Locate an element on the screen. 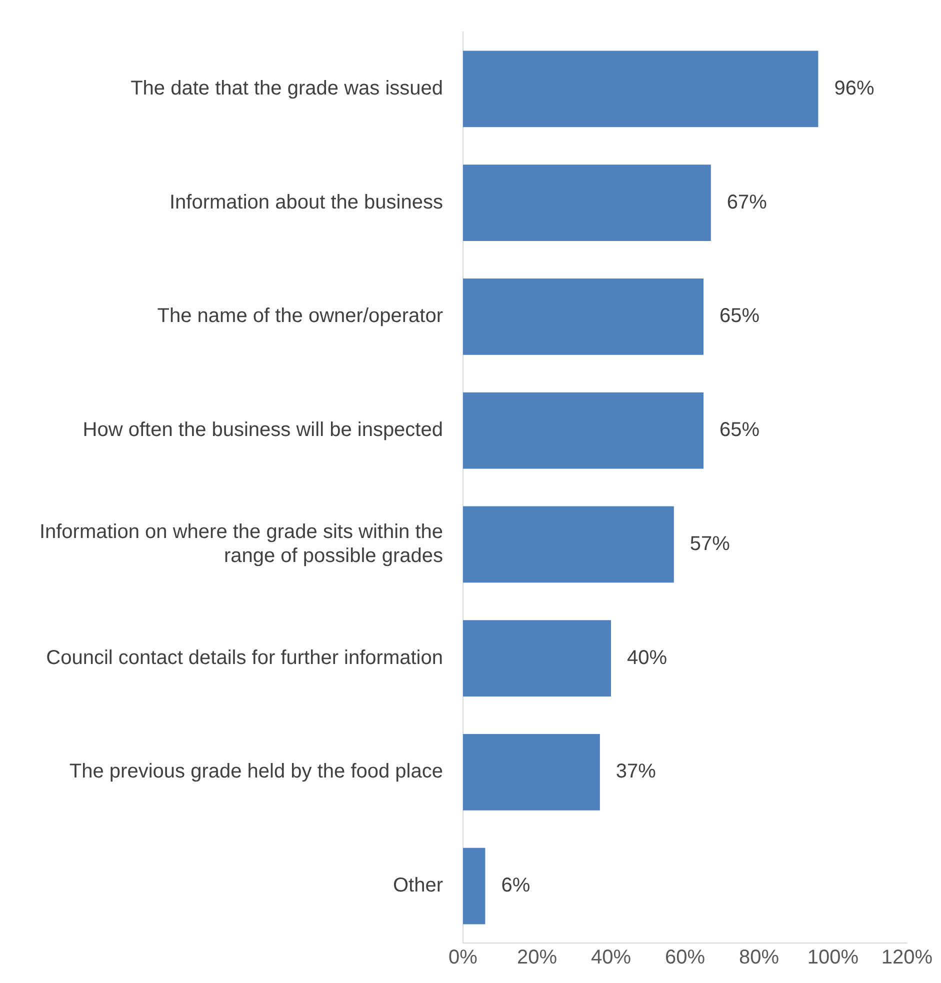 This screenshot has height=983, width=941. data-label: 6% is located at coordinates (515, 885).